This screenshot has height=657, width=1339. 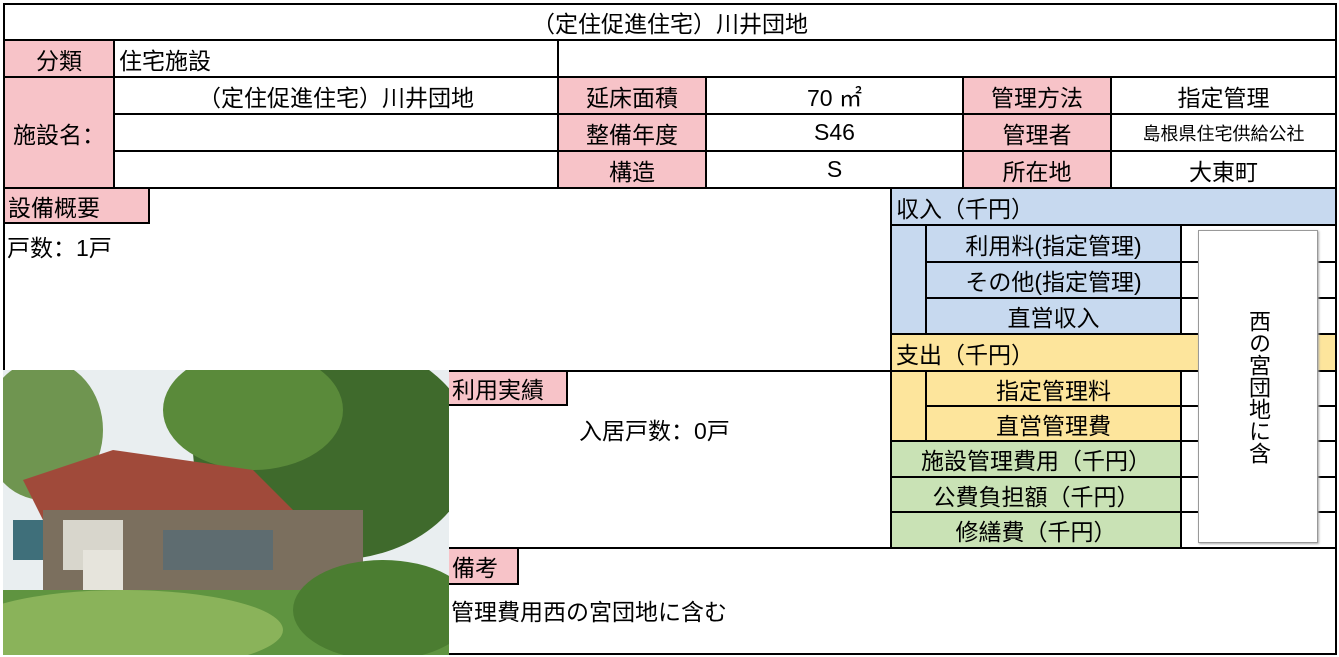 What do you see at coordinates (1053, 316) in the screenshot?
I see `item: 直営収入` at bounding box center [1053, 316].